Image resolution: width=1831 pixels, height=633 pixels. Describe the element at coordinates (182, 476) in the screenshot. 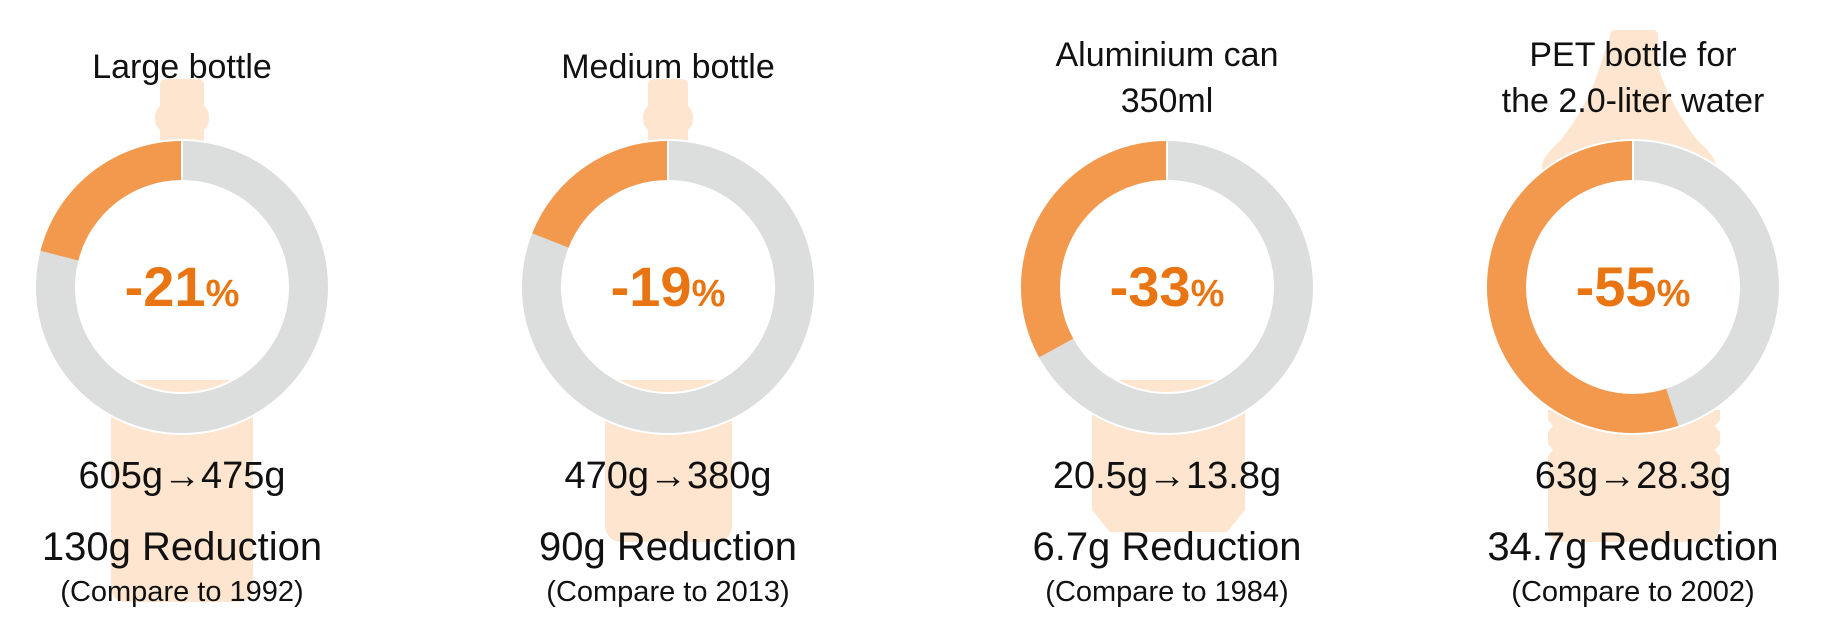

I see `weight-change: 605g→475g` at that location.